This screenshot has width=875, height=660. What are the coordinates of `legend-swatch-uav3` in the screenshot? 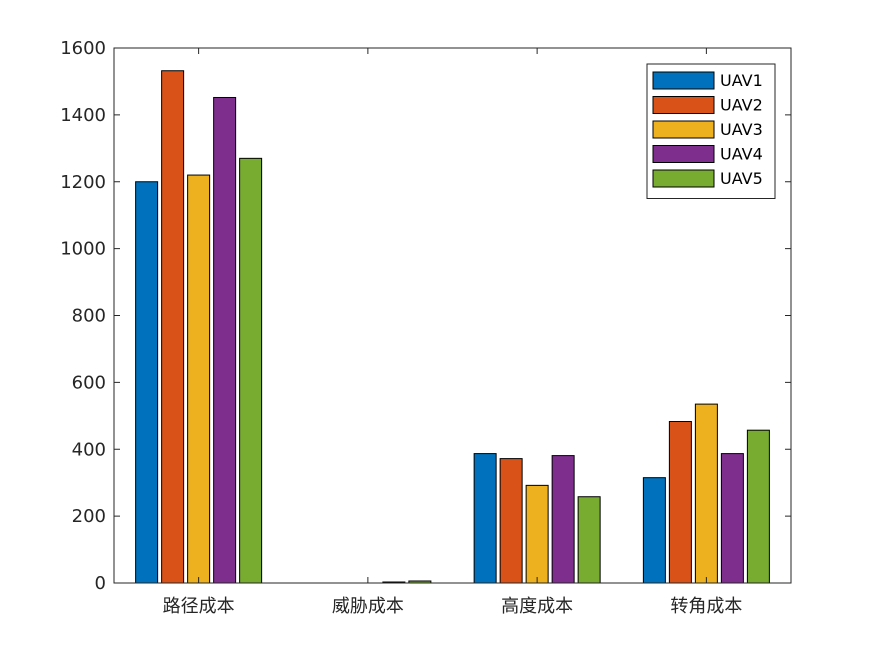 It's located at (683, 129).